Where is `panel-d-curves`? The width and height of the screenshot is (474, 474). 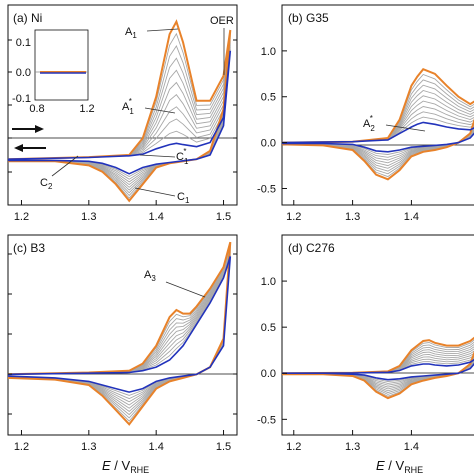
panel-d-curves is located at coordinates (377, 368).